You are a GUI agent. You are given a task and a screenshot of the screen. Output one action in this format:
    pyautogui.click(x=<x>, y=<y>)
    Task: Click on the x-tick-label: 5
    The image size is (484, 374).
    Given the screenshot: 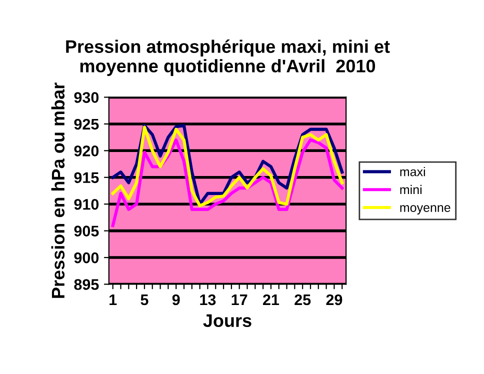 What is the action you would take?
    pyautogui.click(x=144, y=300)
    